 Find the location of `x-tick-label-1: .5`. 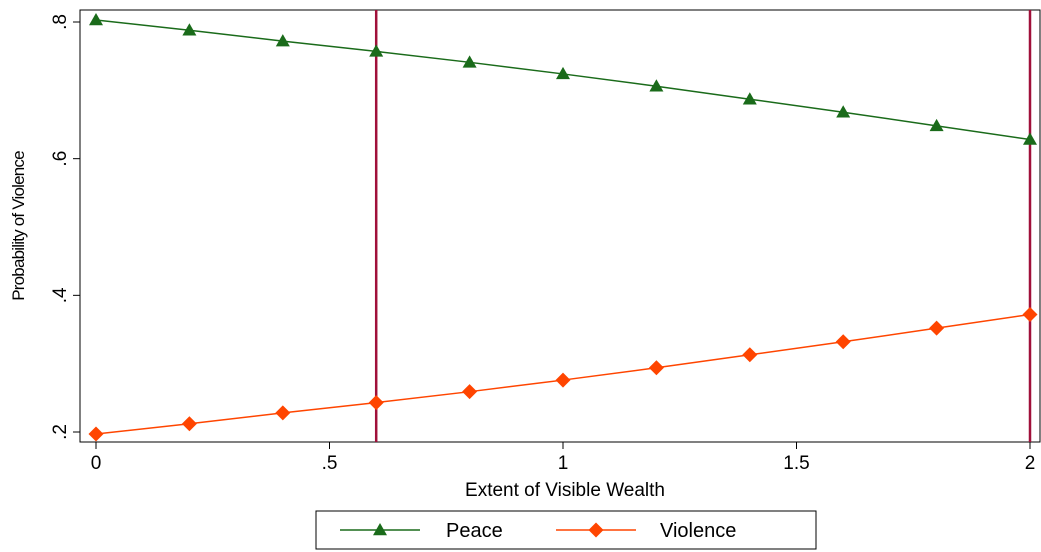

x-tick-label-1: .5 is located at coordinates (330, 463).